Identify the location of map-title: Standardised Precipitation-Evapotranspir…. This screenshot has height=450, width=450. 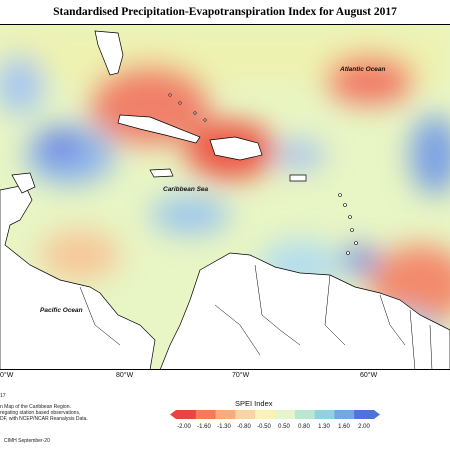
(225, 12).